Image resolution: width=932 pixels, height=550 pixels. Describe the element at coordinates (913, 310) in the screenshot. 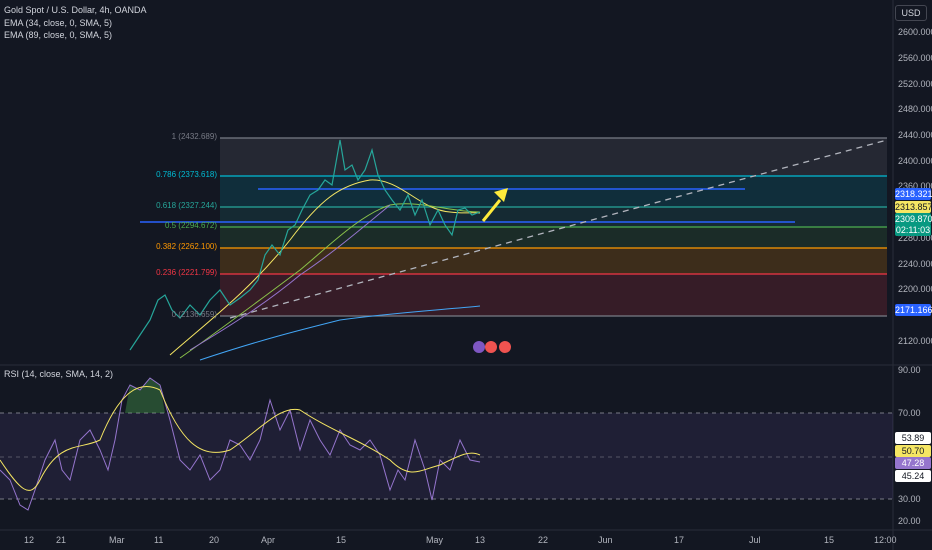

I see `price-badge: 2171.166` at that location.